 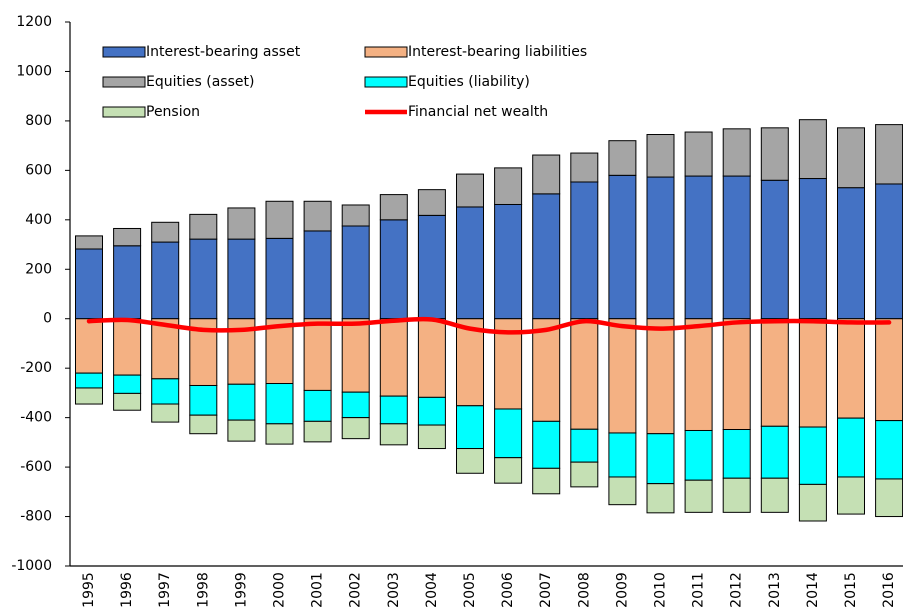 I want to click on x-tick-label: 2014, so click(x=813, y=590).